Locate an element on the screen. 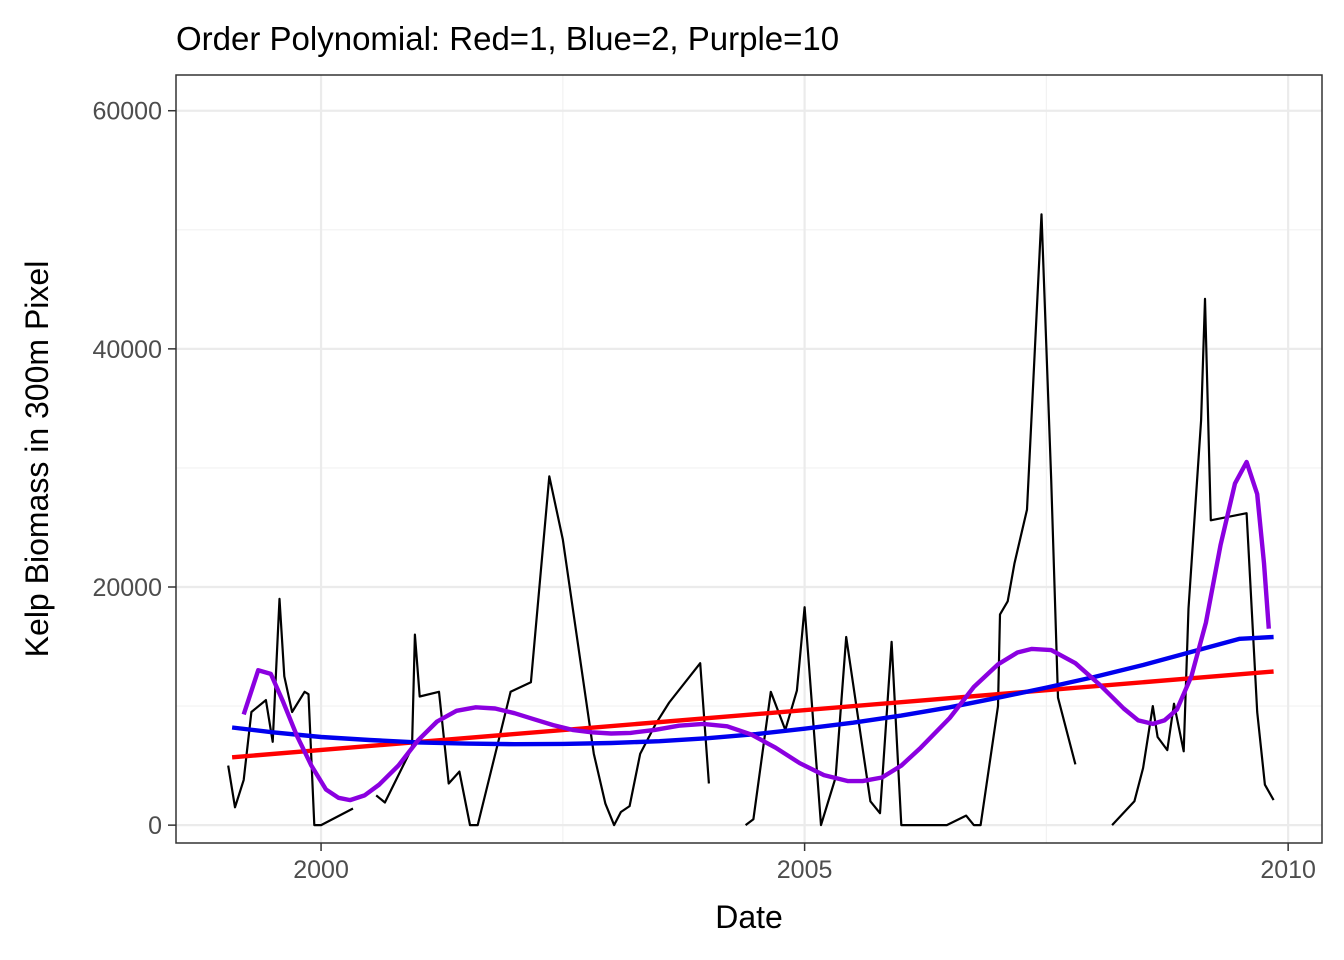  x-tick-label: 2000 is located at coordinates (321, 870).